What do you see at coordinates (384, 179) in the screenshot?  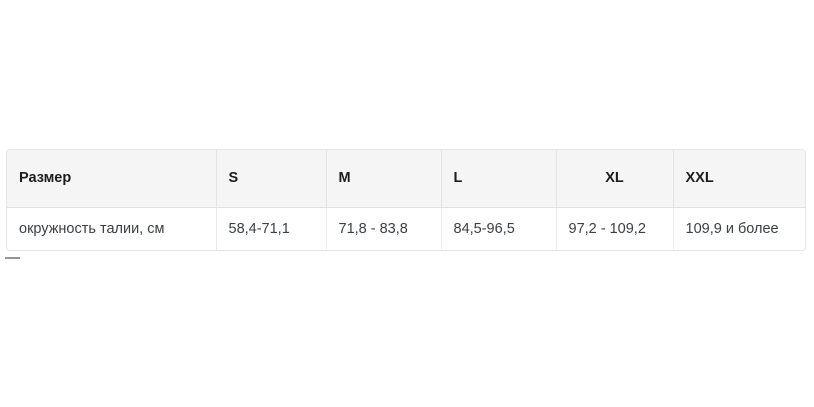 I see `column-header-m: M` at bounding box center [384, 179].